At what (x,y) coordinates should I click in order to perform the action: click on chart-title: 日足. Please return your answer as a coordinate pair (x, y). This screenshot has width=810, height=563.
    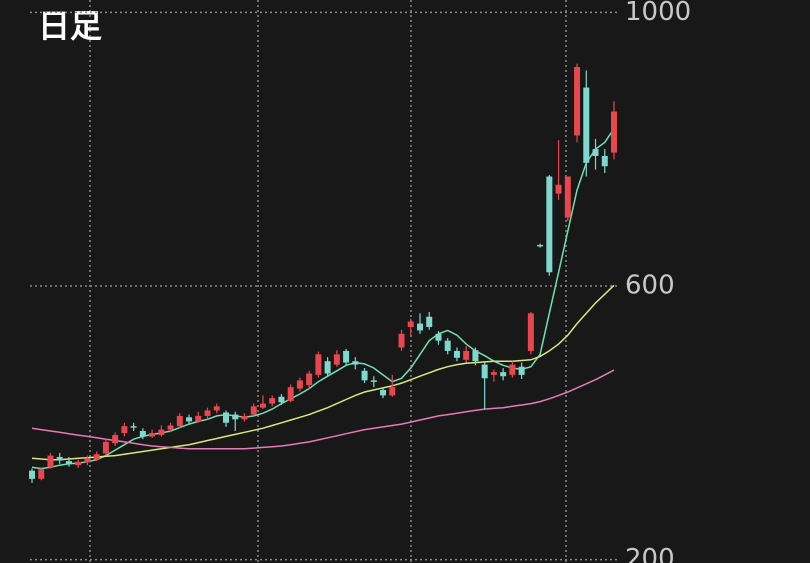
    Looking at the image, I should click on (70, 26).